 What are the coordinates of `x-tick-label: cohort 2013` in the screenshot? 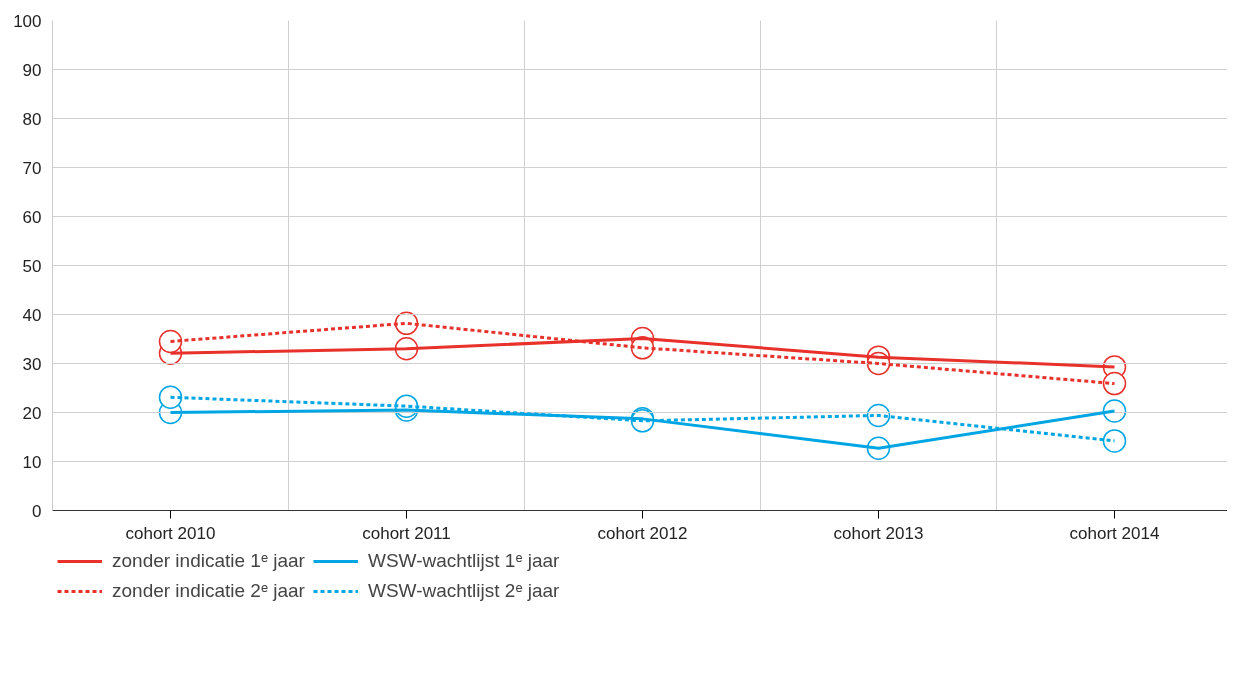 It's located at (878, 533).